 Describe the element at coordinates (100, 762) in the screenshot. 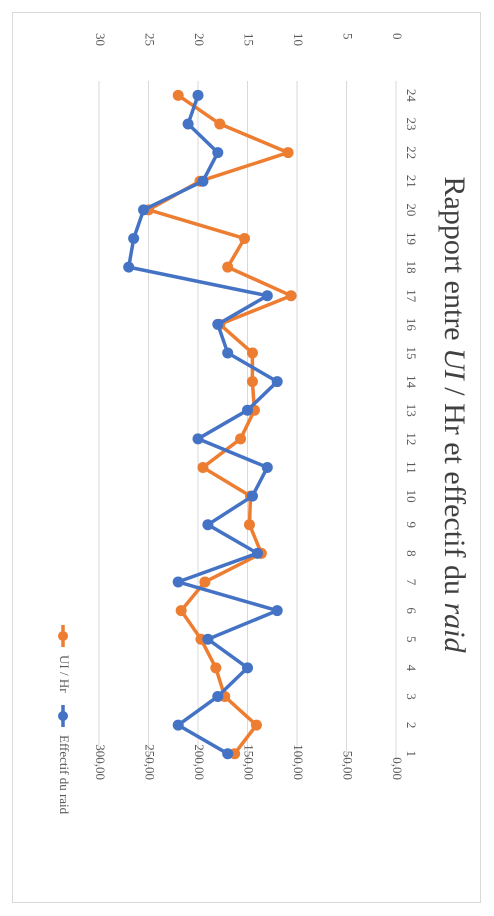

I see `primary-tick-label: 300,00` at that location.